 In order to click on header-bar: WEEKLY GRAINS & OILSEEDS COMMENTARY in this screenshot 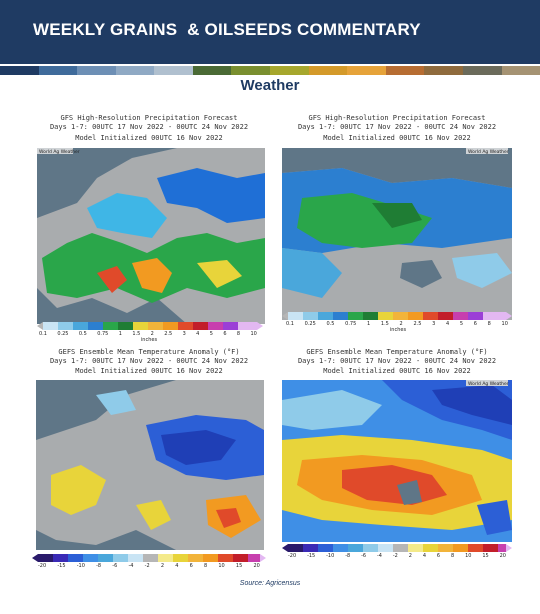, I will do `click(270, 32)`.